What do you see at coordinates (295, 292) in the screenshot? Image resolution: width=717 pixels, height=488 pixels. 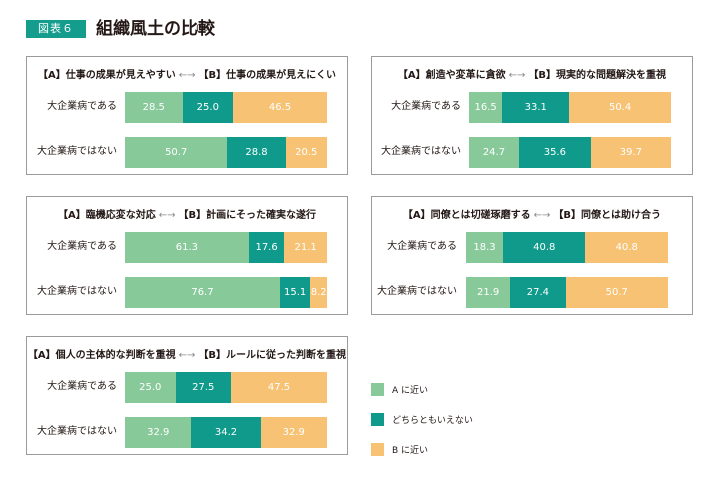 I see `bar-segment-n: 15.1` at bounding box center [295, 292].